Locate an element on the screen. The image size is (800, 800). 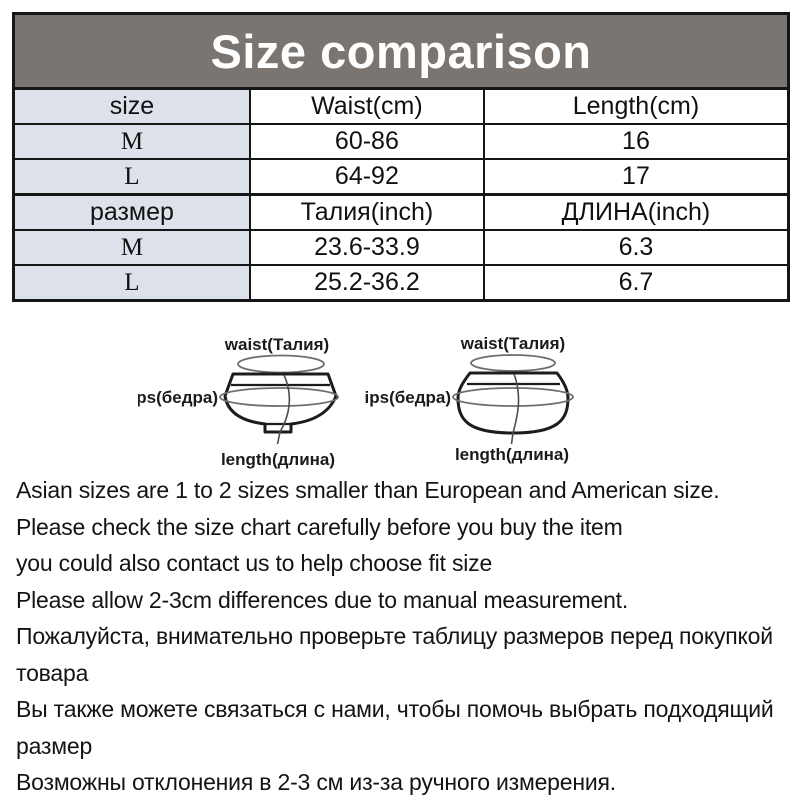
table-row-inch-m: M 23.6-33.9 6.3 is located at coordinates (400, 247).